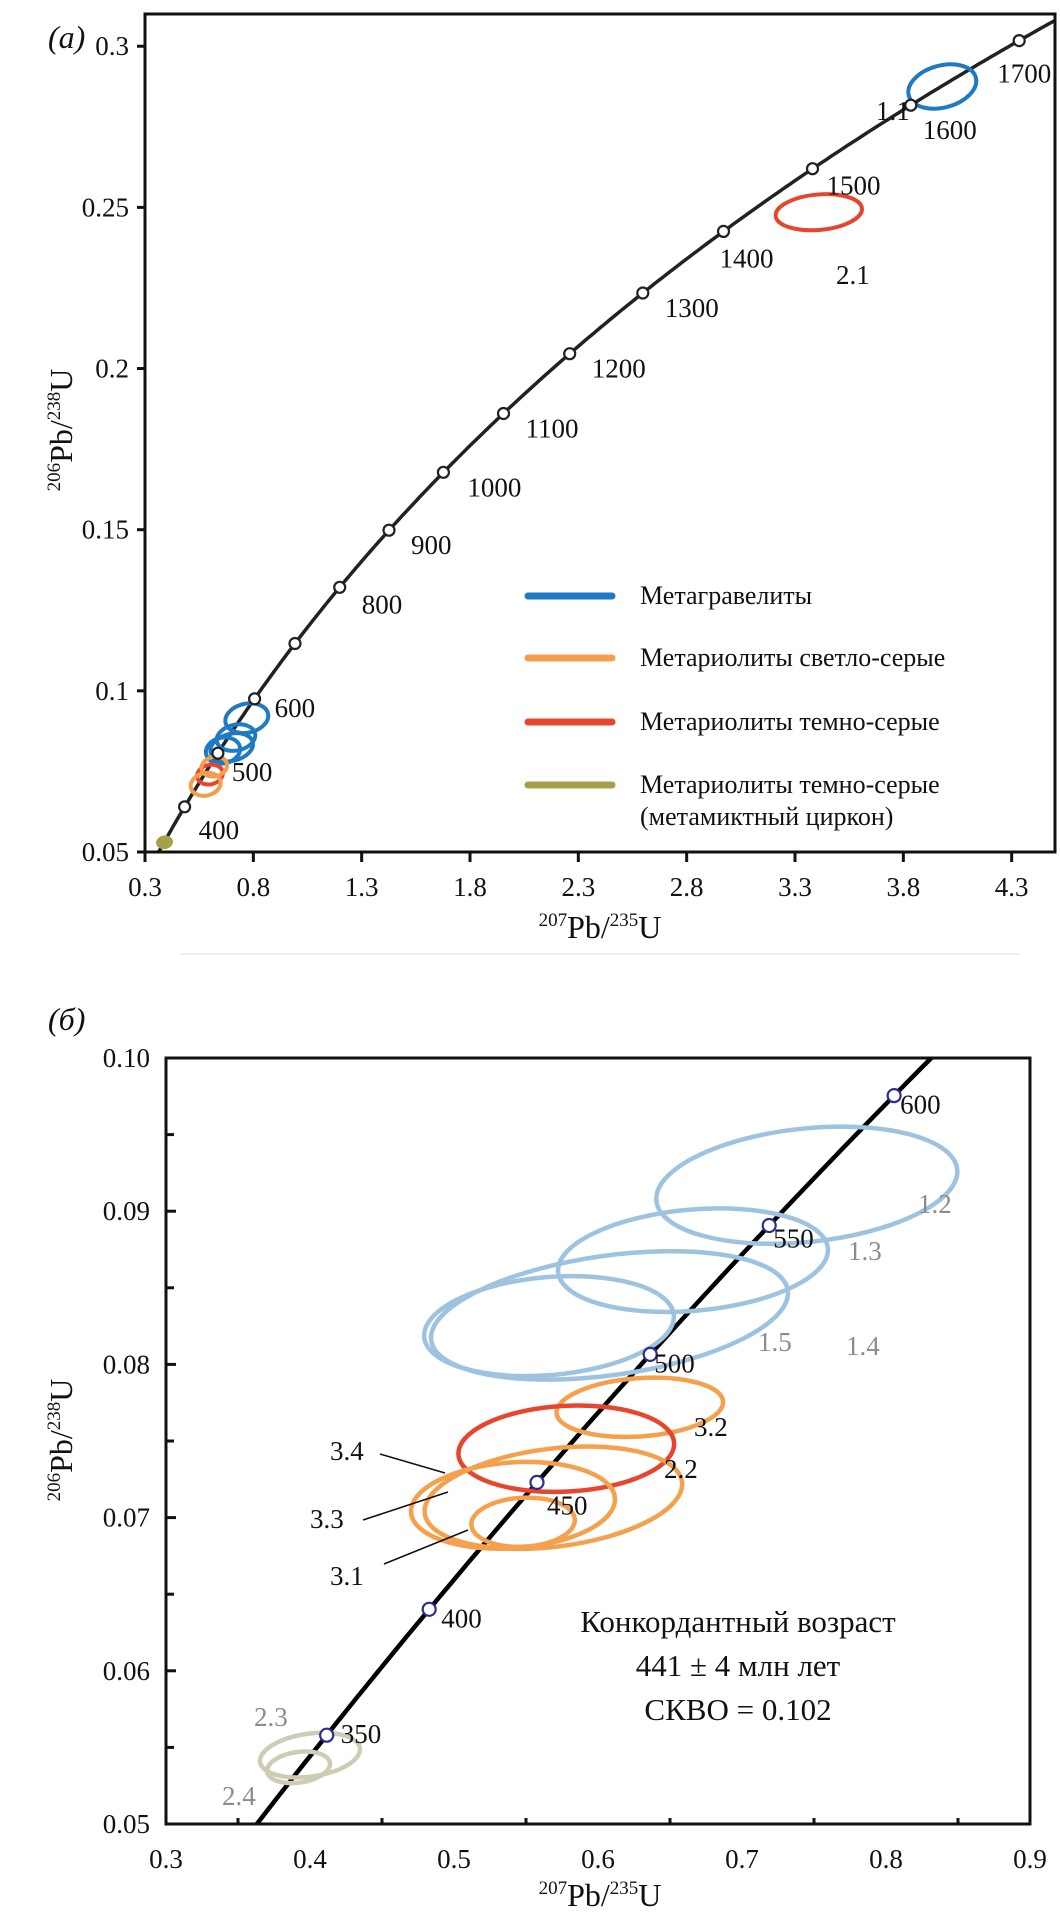 The height and width of the screenshot is (1924, 1060). Describe the element at coordinates (950, 130) in the screenshot. I see `age-label-1600: 1600` at that location.